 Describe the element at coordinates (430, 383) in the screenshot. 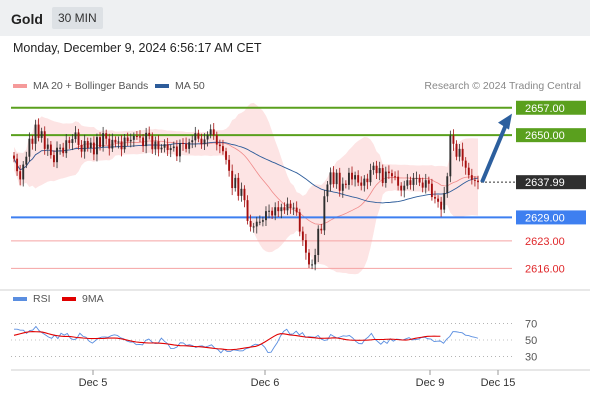

I see `x-tick-label: Dec 9` at that location.